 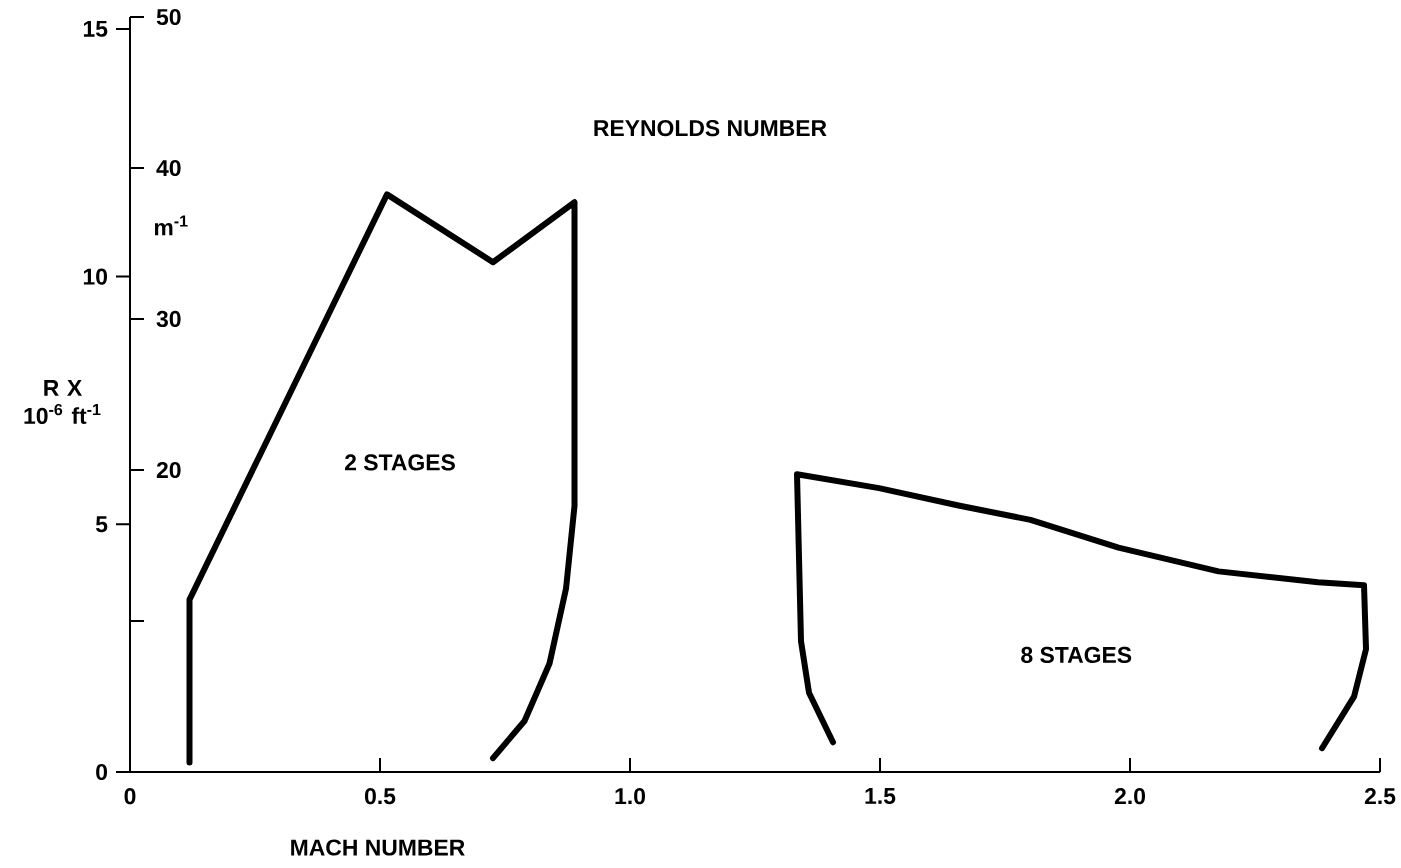 What do you see at coordinates (880, 796) in the screenshot?
I see `x-tick-label: 1.5` at bounding box center [880, 796].